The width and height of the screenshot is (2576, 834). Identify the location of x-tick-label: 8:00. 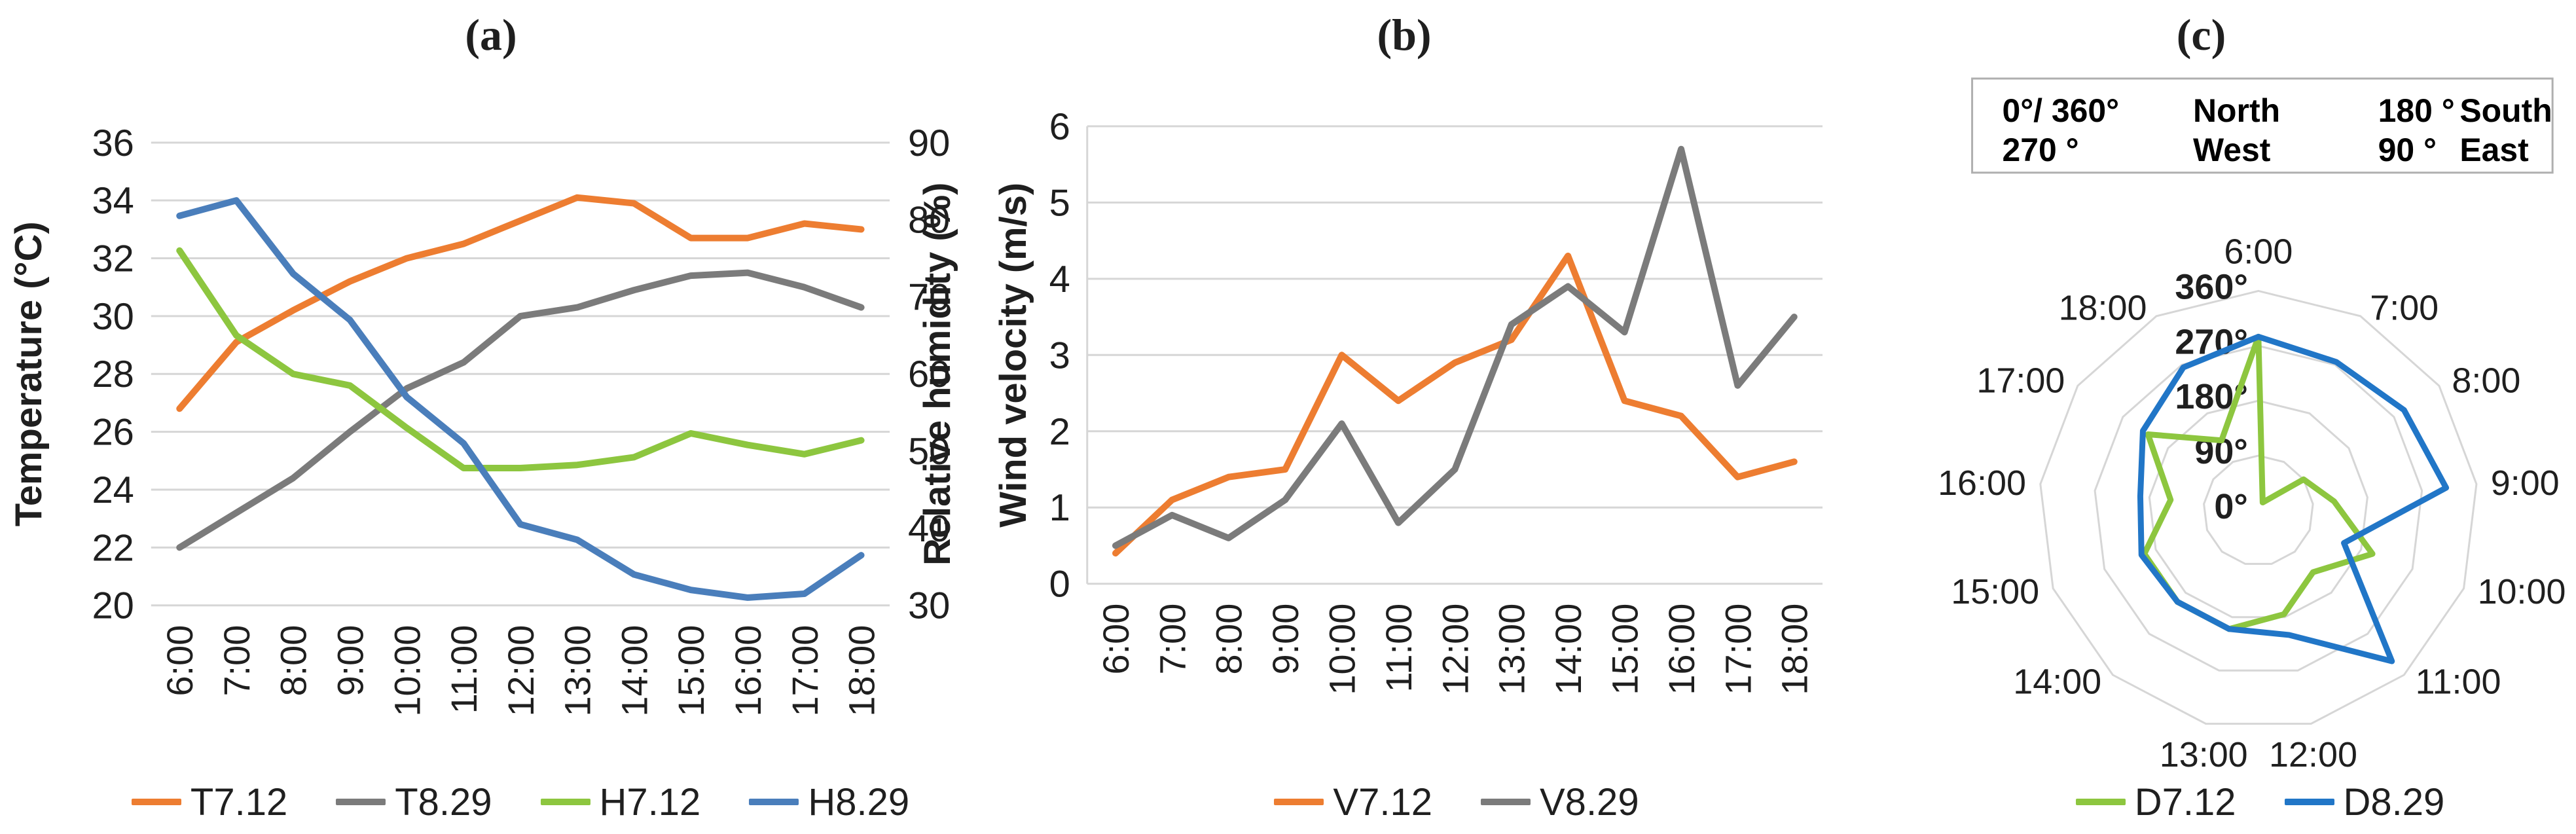
(1229, 639).